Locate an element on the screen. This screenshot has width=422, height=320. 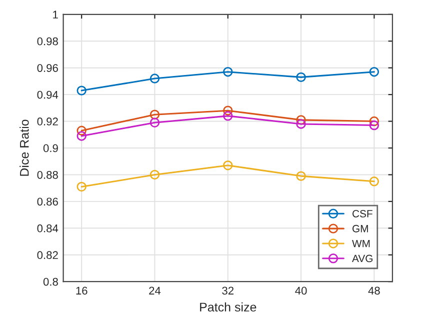
y-tick-label: 0.84 is located at coordinates (47, 228).